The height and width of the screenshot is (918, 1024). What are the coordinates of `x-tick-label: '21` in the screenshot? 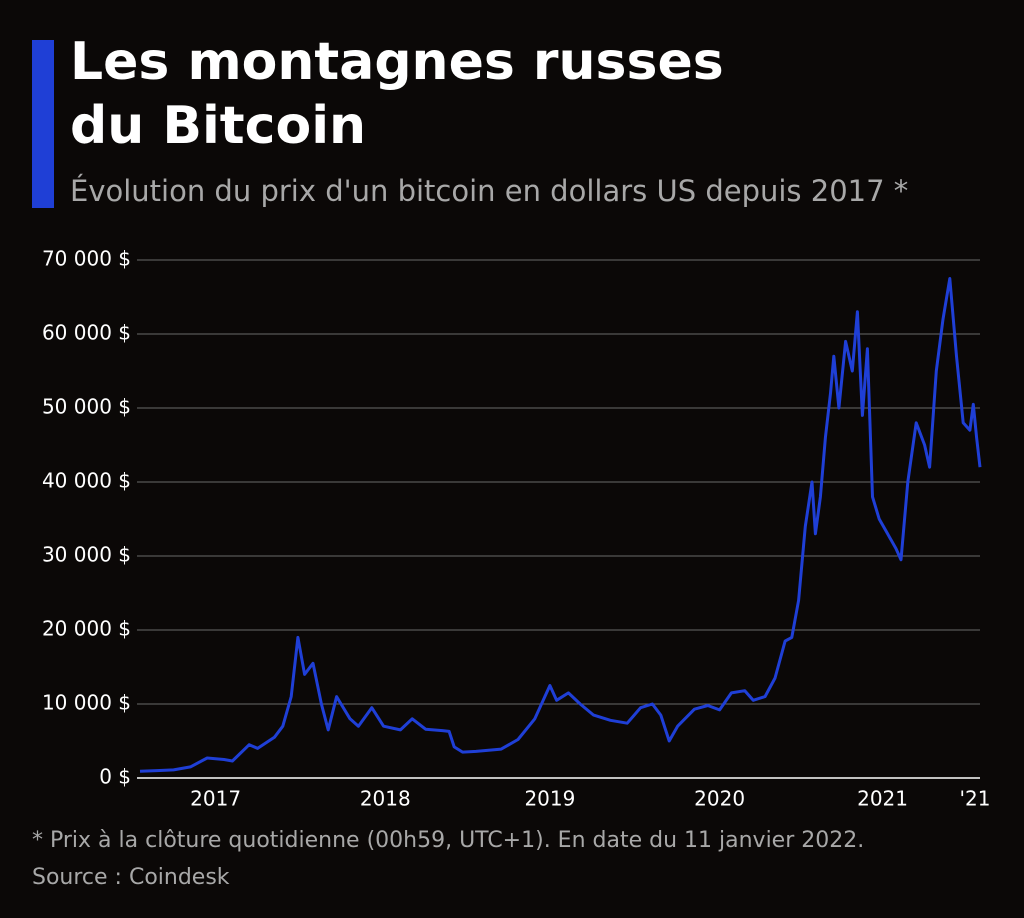 It's located at (974, 799).